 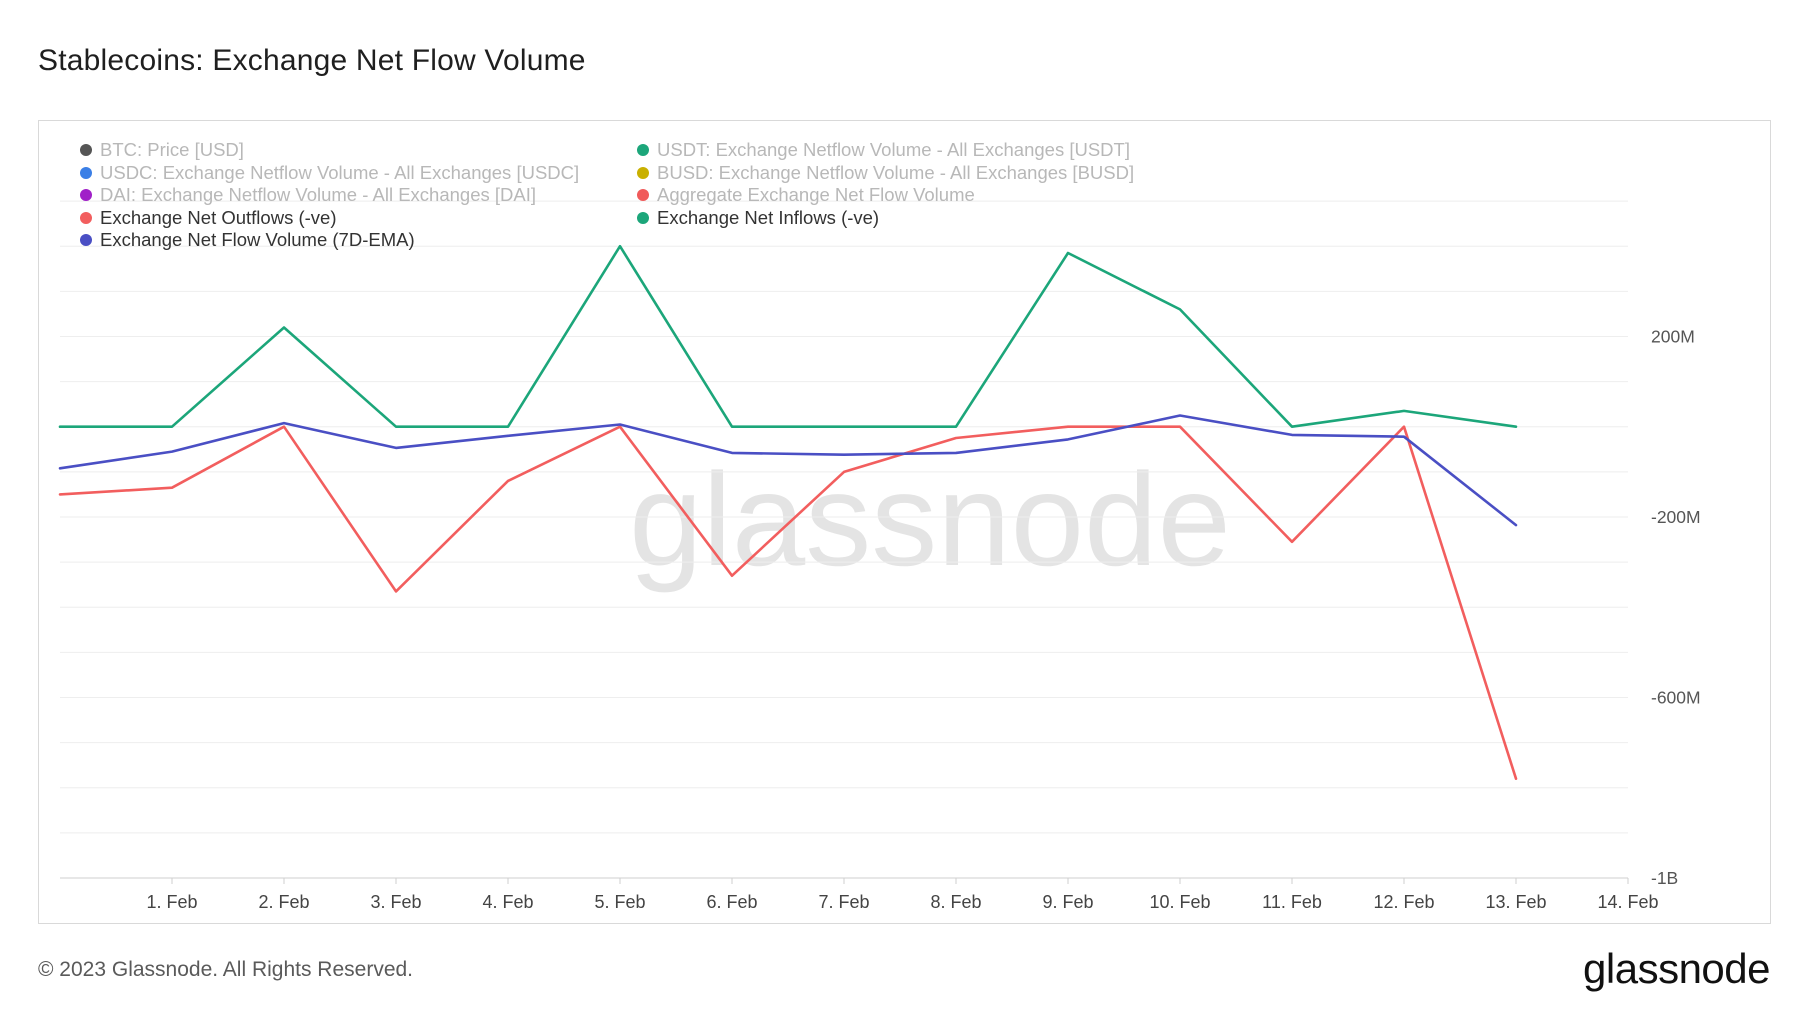 I want to click on y-tick-label: 200M, so click(x=1673, y=336).